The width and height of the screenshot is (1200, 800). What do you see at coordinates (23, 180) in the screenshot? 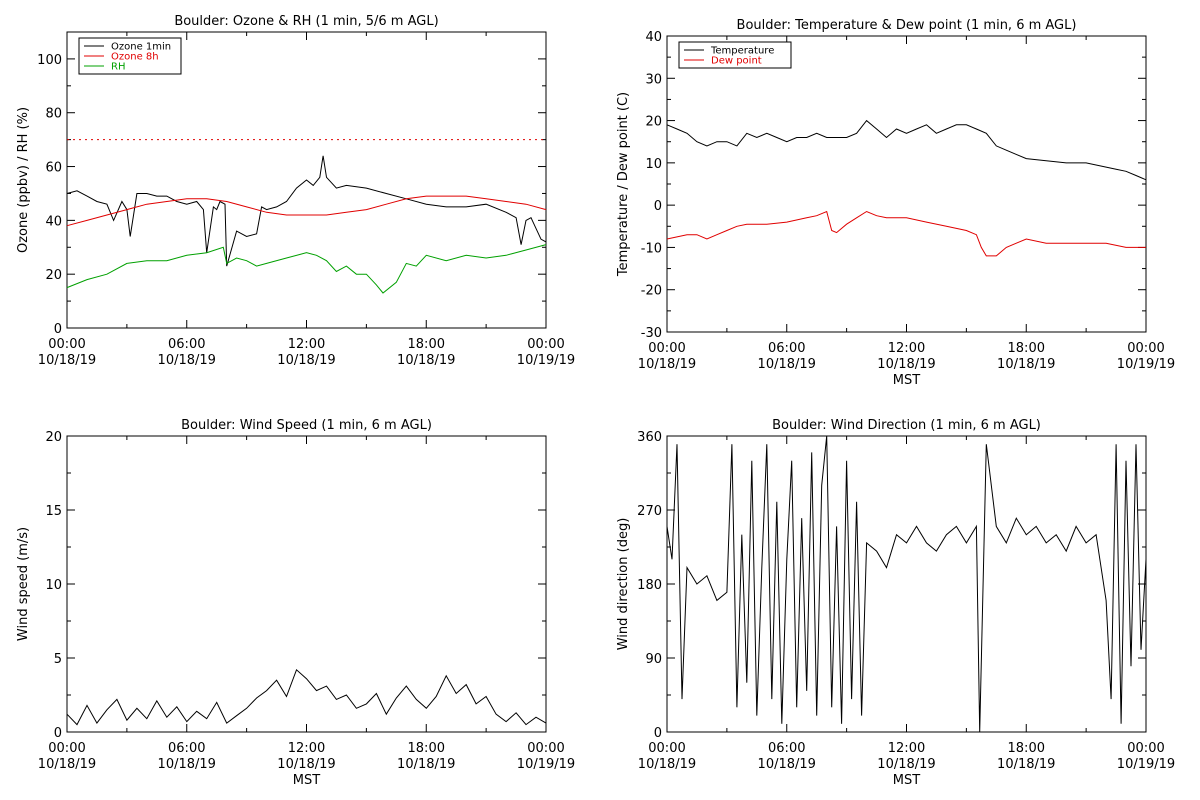
I see `y-axis-label: Ozone (ppbv) / RH (%)` at bounding box center [23, 180].